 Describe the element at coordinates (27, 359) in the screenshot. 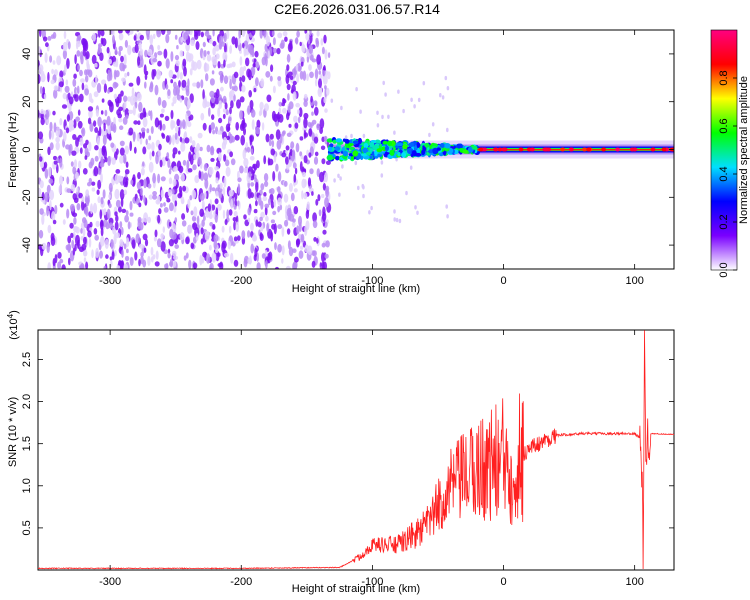

I see `snr-y-tick-label: 2.5` at that location.